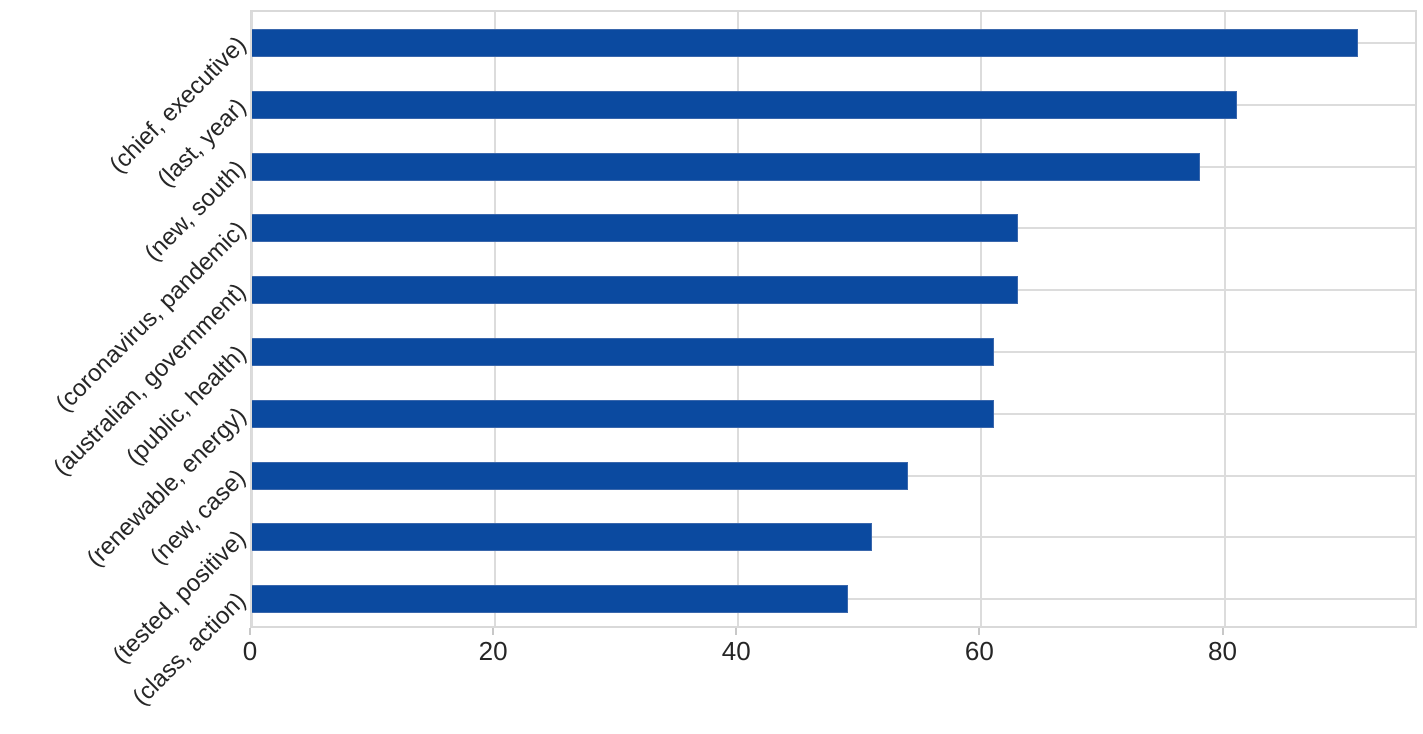 Image resolution: width=1423 pixels, height=734 pixels. Describe the element at coordinates (979, 651) in the screenshot. I see `x-tick-label: 60` at that location.